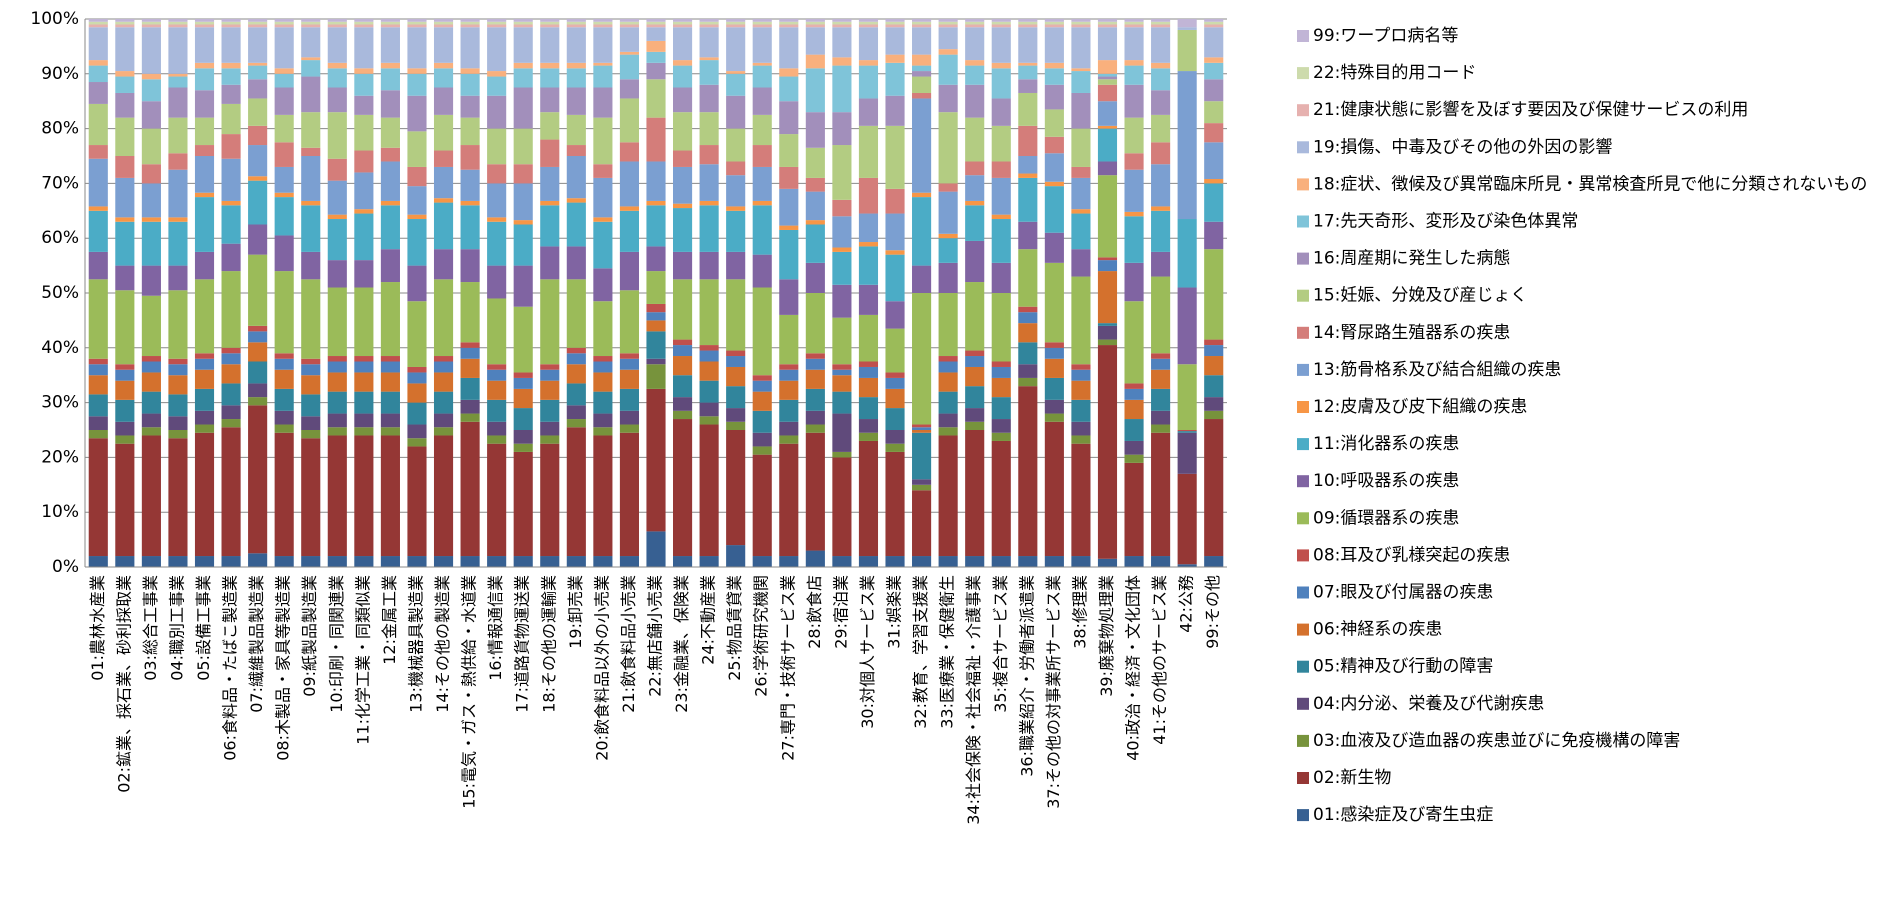 Image resolution: width=1898 pixels, height=910 pixels. What do you see at coordinates (867, 652) in the screenshot?
I see `x-tick-label: 30:対個人サービス業` at bounding box center [867, 652].